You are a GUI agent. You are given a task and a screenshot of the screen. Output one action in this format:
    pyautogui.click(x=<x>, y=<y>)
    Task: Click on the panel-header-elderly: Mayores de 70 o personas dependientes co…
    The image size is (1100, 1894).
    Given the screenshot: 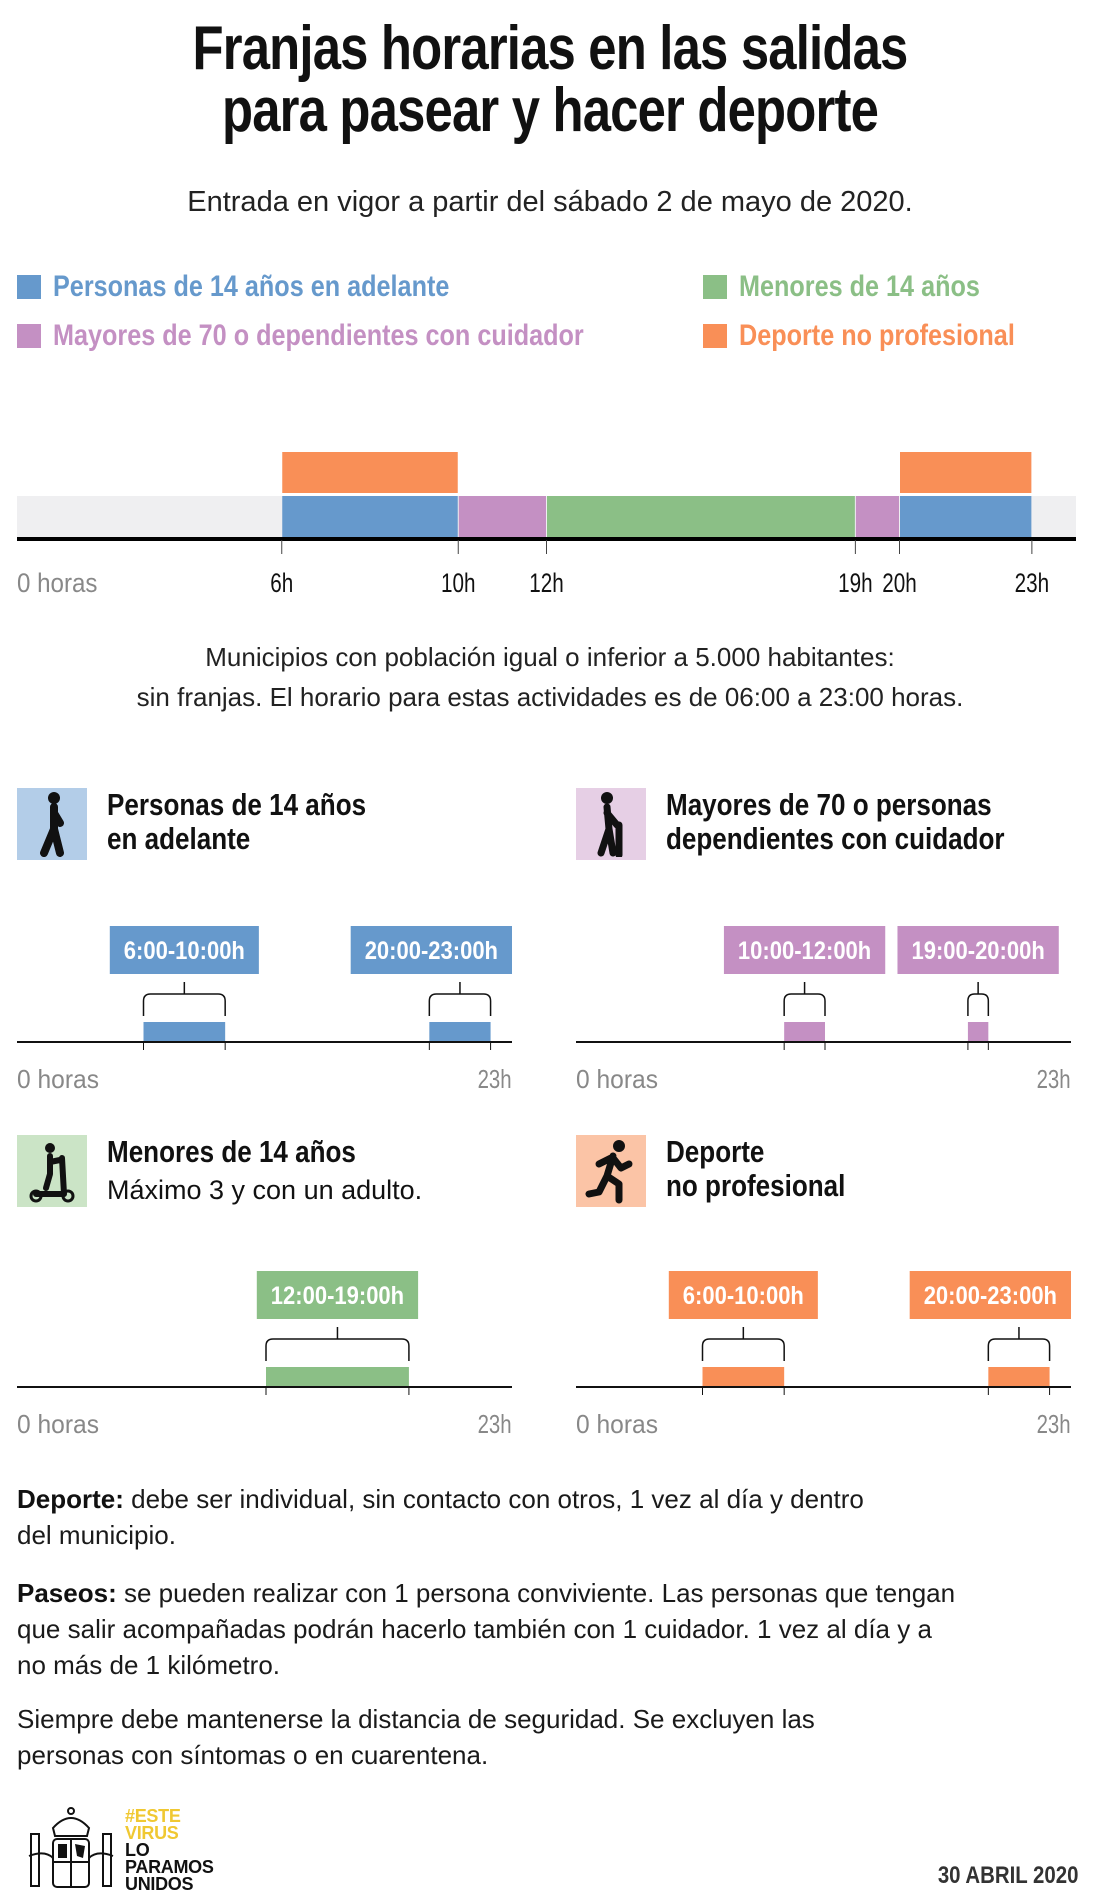 What is the action you would take?
    pyautogui.click(x=822, y=824)
    